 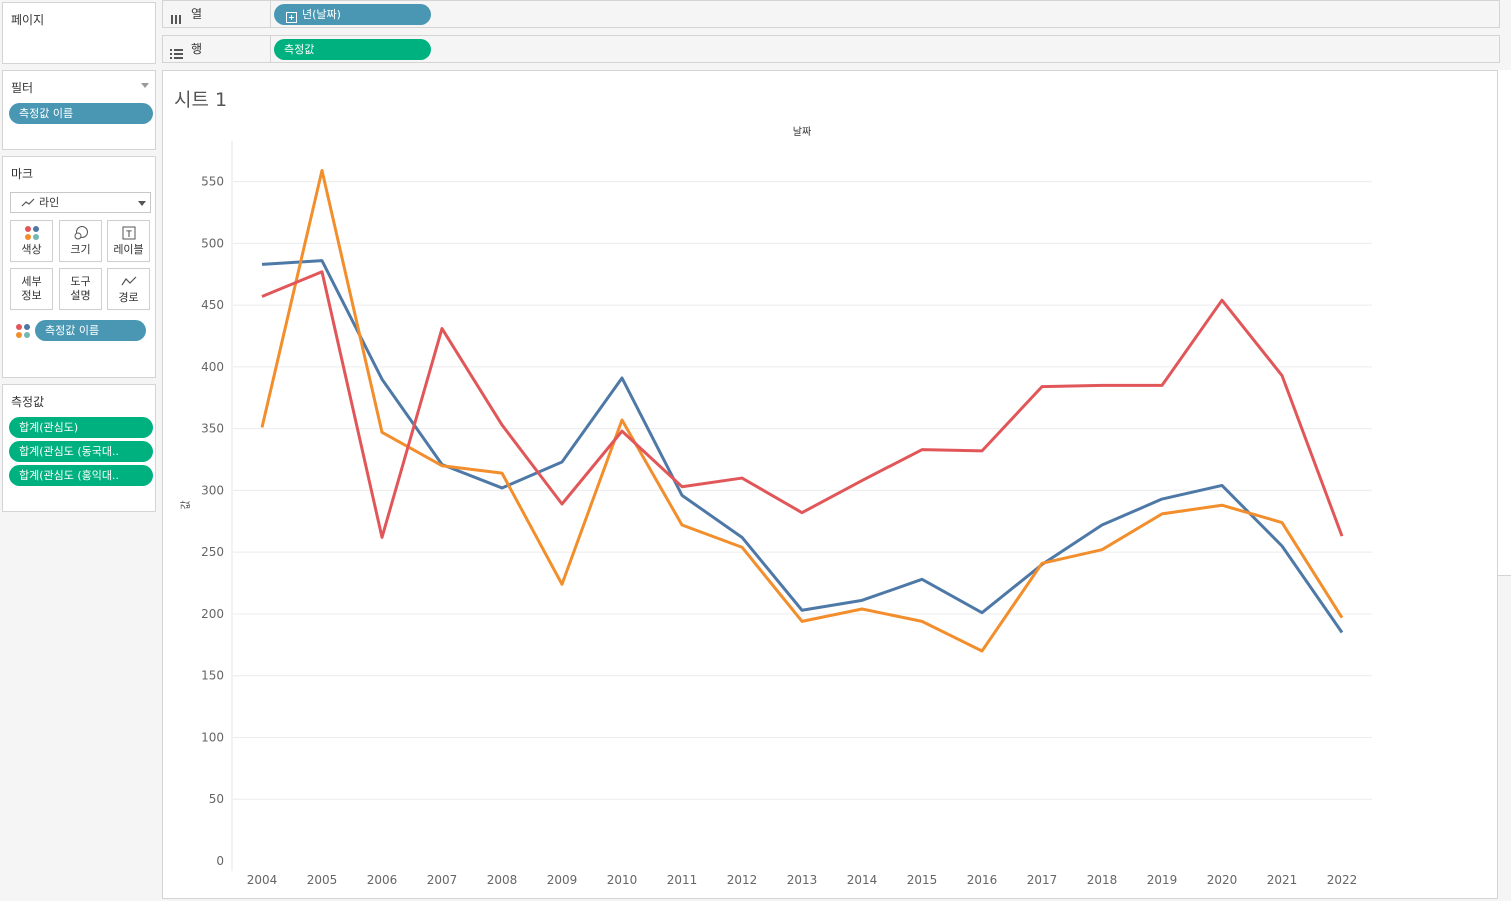 I want to click on size-circles-icon, so click(x=80, y=233).